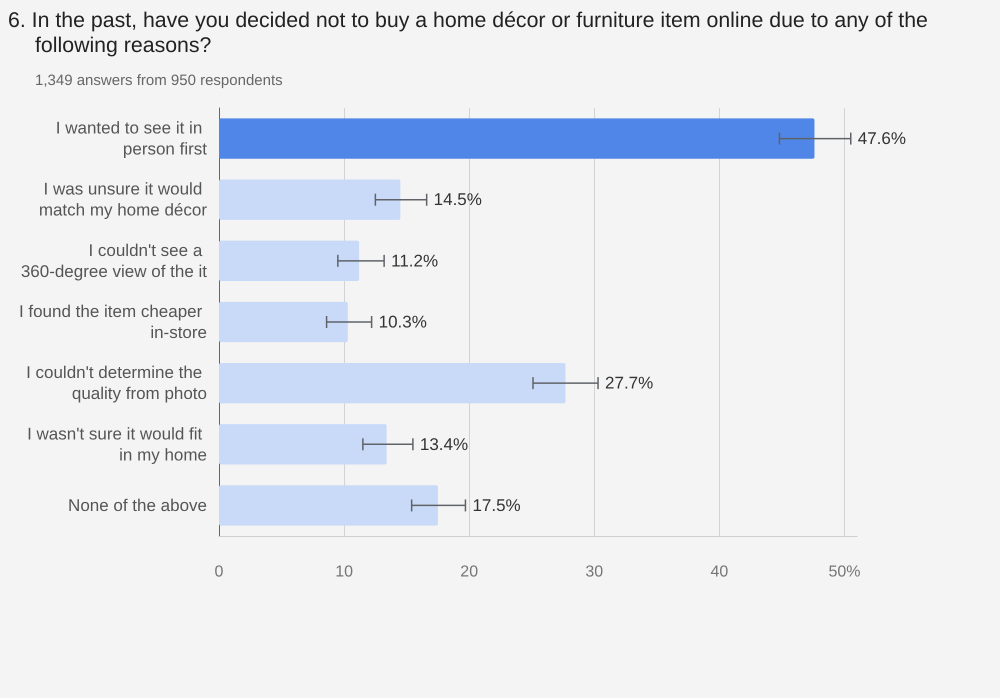  Describe the element at coordinates (458, 200) in the screenshot. I see `data-label: 14.5%` at that location.